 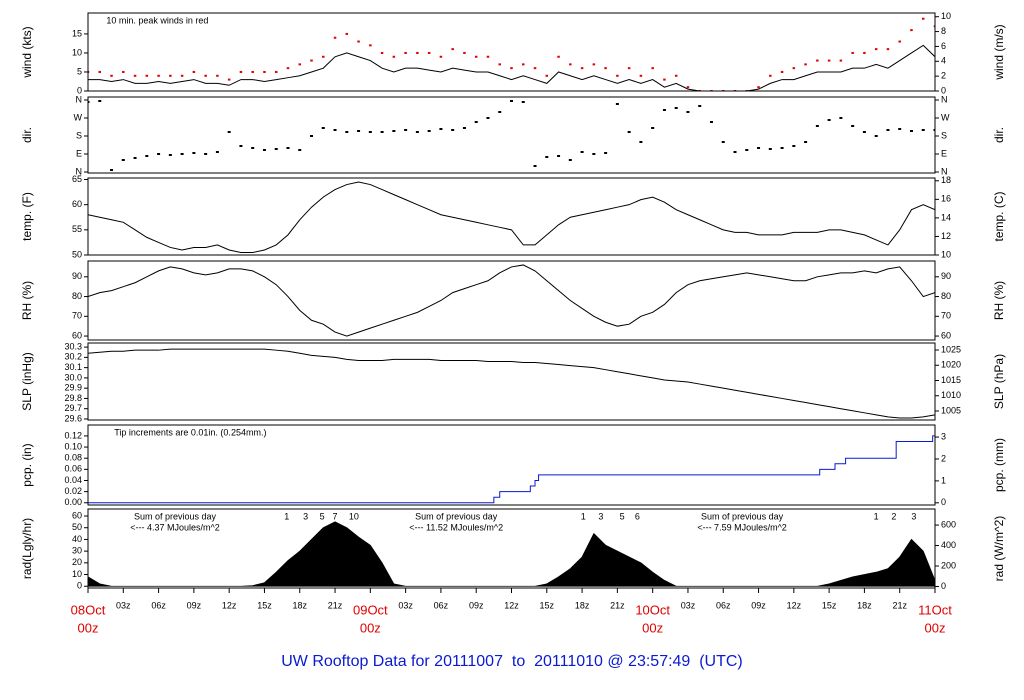 I want to click on y-axis-label: pcp. (in), so click(x=27, y=464).